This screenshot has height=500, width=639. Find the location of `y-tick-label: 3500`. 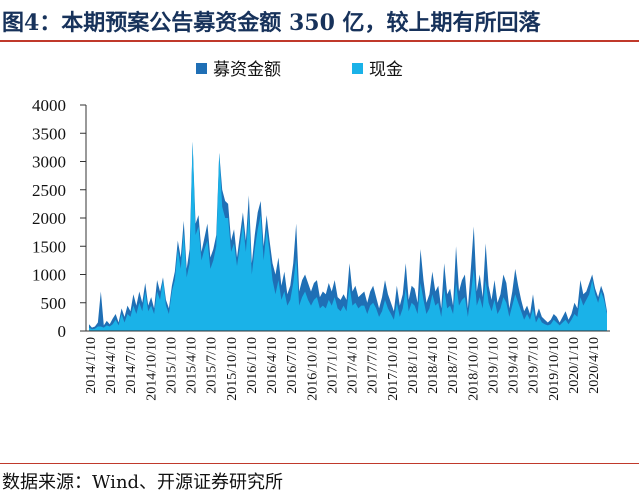

y-tick-label: 3500 is located at coordinates (49, 133).